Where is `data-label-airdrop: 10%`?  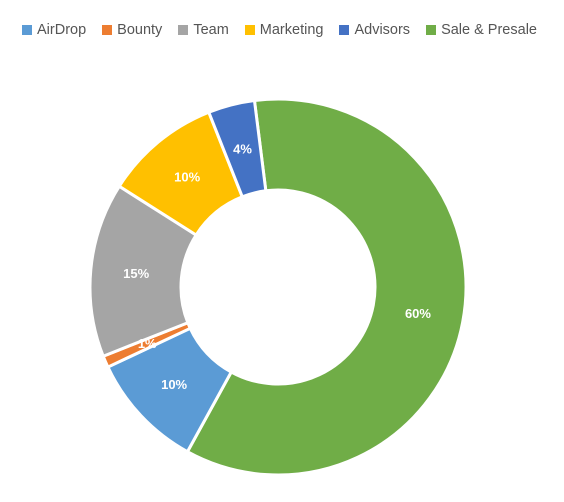 data-label-airdrop: 10% is located at coordinates (174, 384).